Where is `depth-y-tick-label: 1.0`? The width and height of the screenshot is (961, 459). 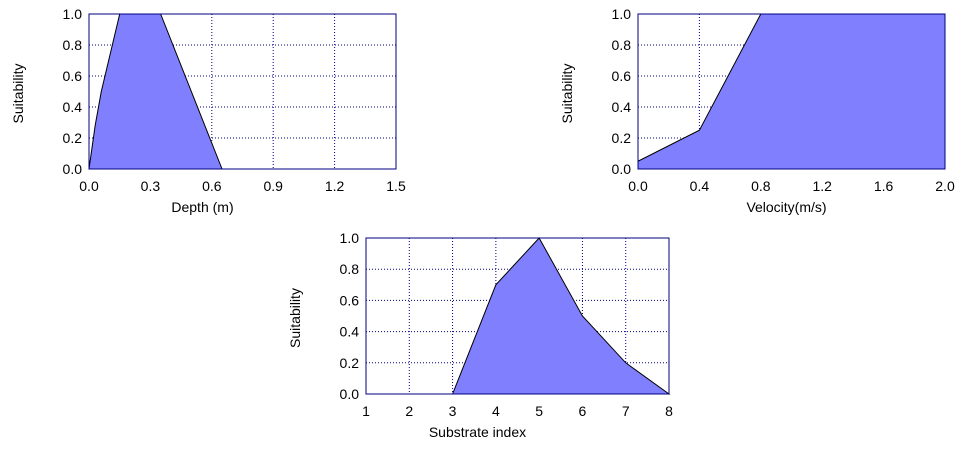 depth-y-tick-label: 1.0 is located at coordinates (73, 14).